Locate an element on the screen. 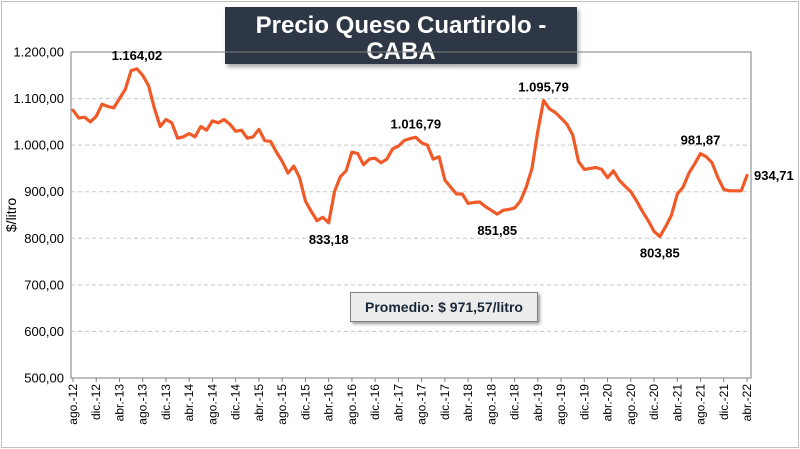 The height and width of the screenshot is (449, 800). x-tick-label: dic.-18 is located at coordinates (515, 402).